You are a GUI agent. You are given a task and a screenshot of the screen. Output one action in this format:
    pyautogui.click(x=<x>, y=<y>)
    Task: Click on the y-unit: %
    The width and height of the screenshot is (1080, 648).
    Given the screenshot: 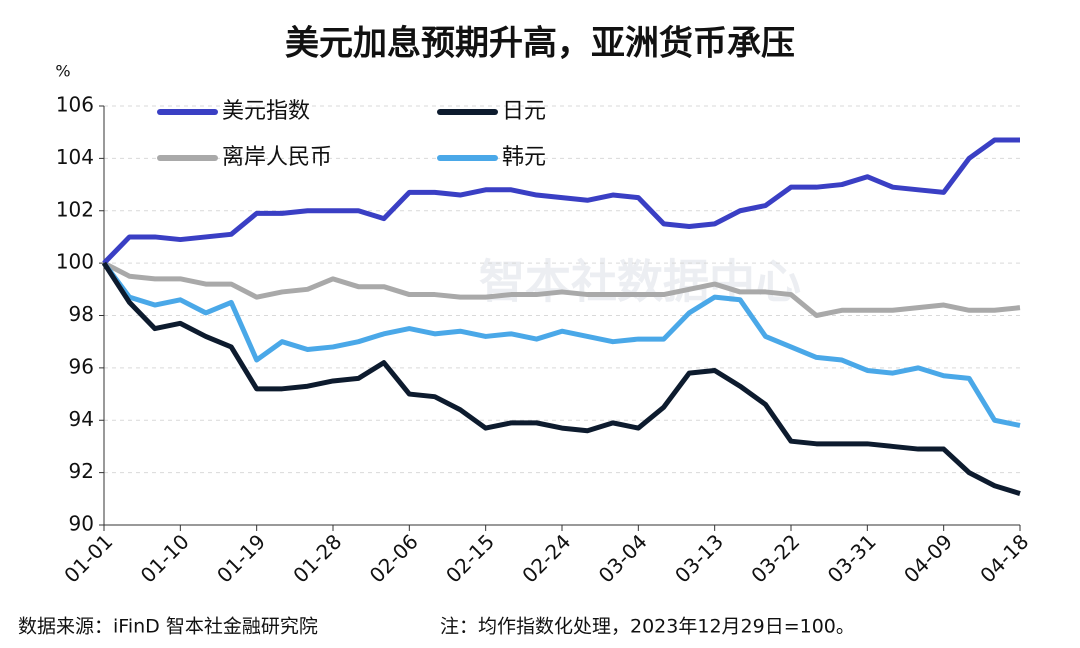 What is the action you would take?
    pyautogui.click(x=62, y=71)
    